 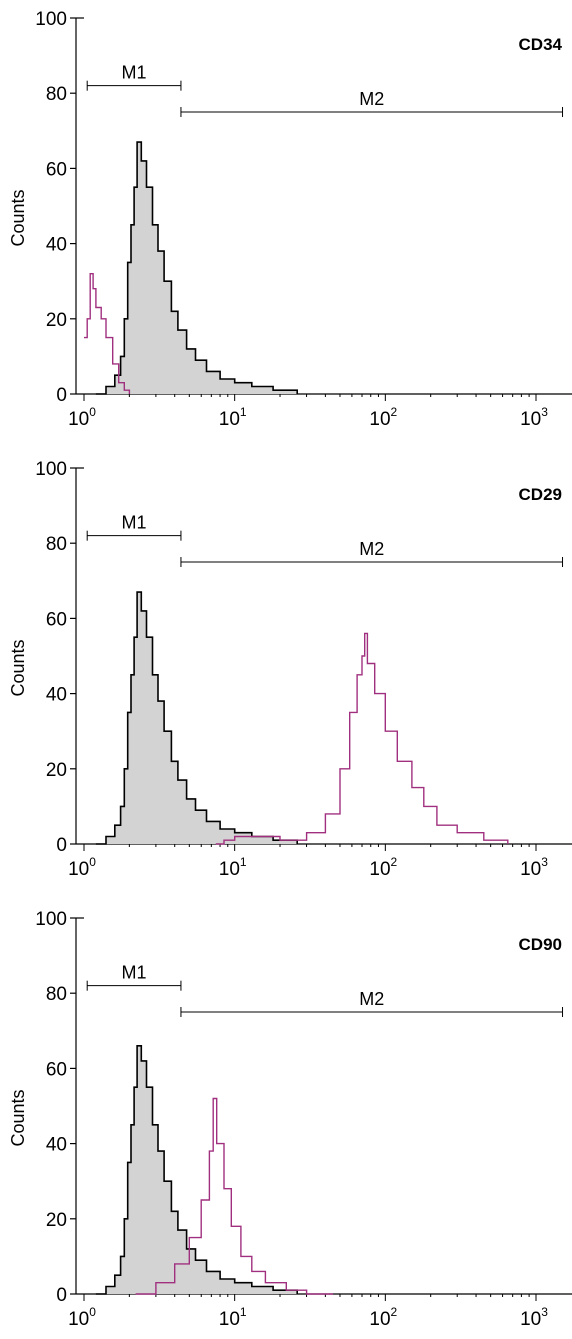 What do you see at coordinates (541, 44) in the screenshot?
I see `panel-label: CD34` at bounding box center [541, 44].